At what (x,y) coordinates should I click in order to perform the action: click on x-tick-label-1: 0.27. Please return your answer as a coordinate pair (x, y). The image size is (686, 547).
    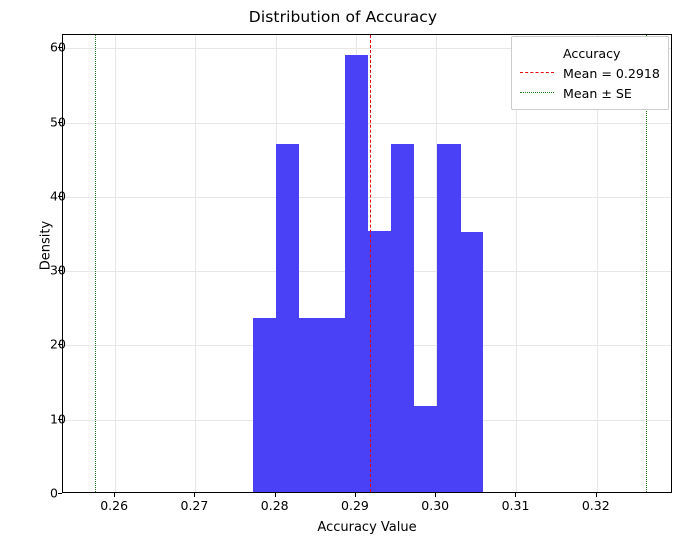
    Looking at the image, I should click on (194, 505).